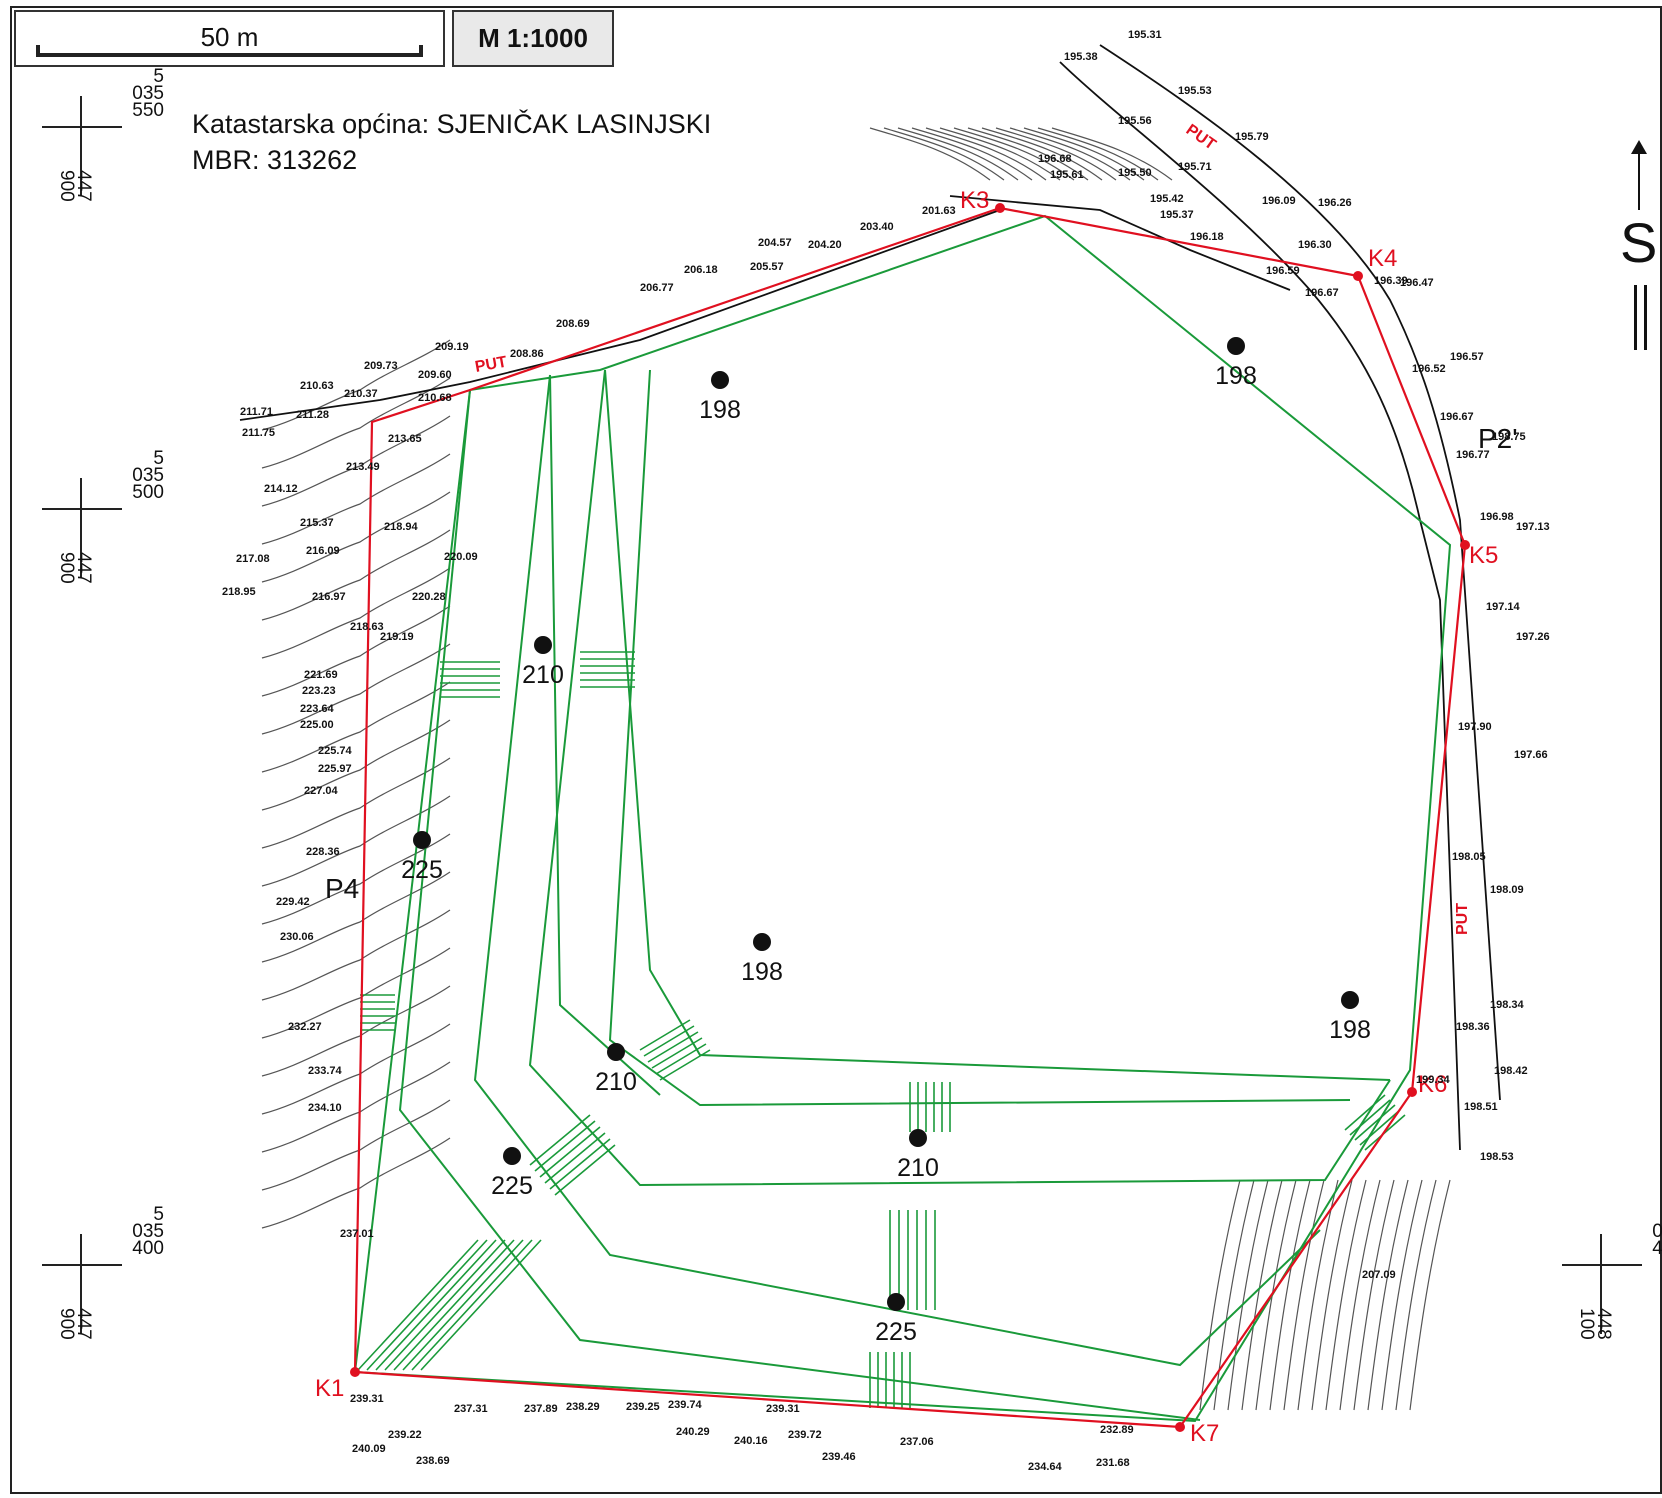 The image size is (1662, 1498). I want to click on grid-cross-1: 5 035 550 447 900, so click(103, 136).